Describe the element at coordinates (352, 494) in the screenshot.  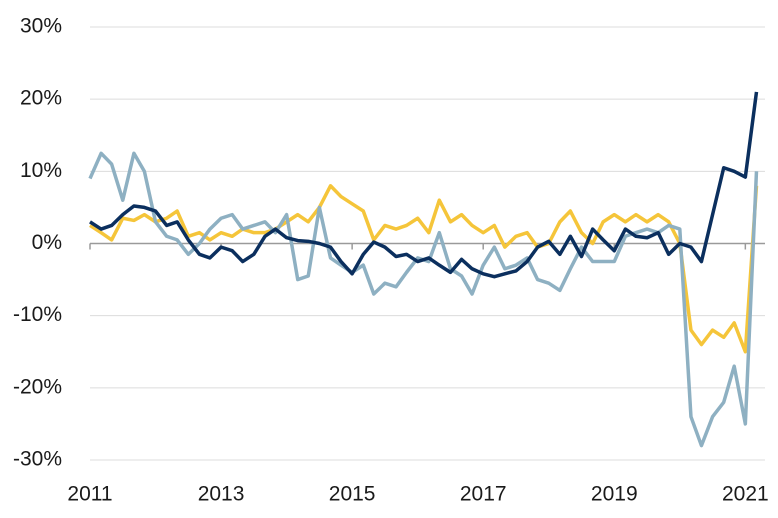
I see `x-tick-label: 2015` at that location.